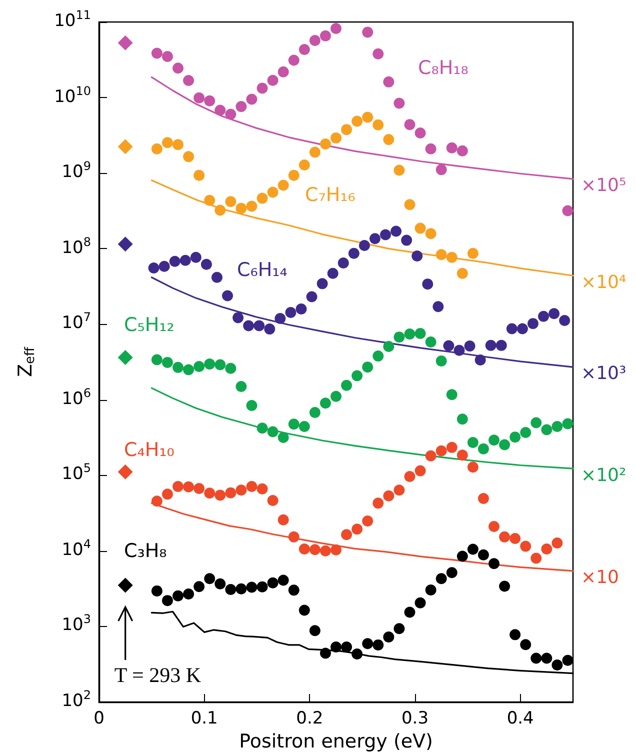 This screenshot has width=636, height=756. Describe the element at coordinates (603, 185) in the screenshot. I see `text: ×10⁵` at that location.